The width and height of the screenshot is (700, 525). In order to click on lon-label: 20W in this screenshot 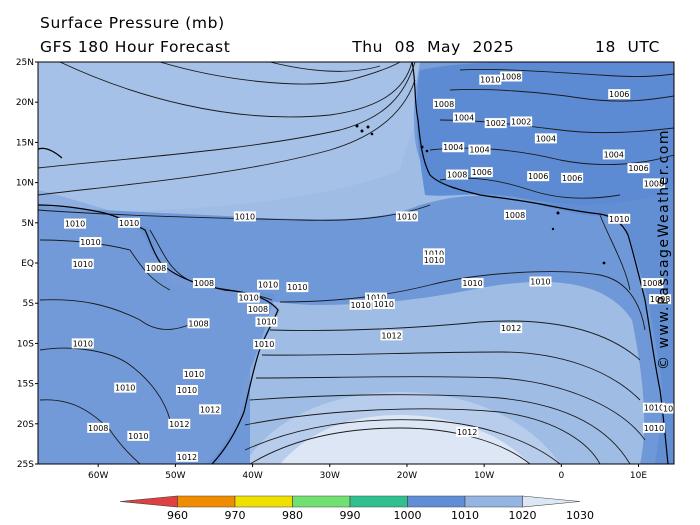, I will do `click(407, 476)`.